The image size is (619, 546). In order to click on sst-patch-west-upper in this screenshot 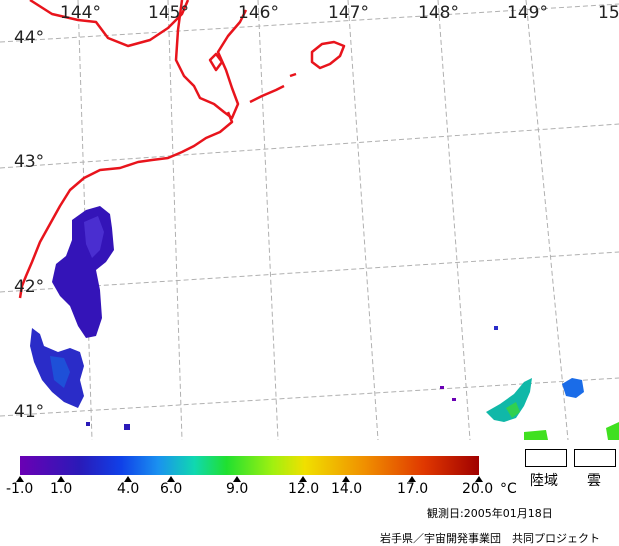, I will do `click(83, 272)`.